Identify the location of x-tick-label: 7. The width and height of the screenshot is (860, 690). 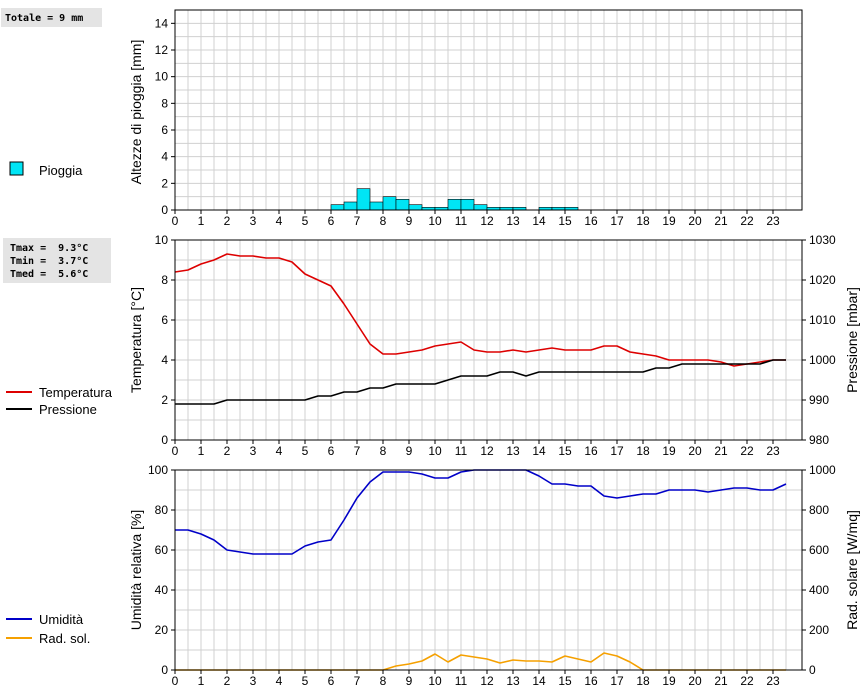
(357, 681).